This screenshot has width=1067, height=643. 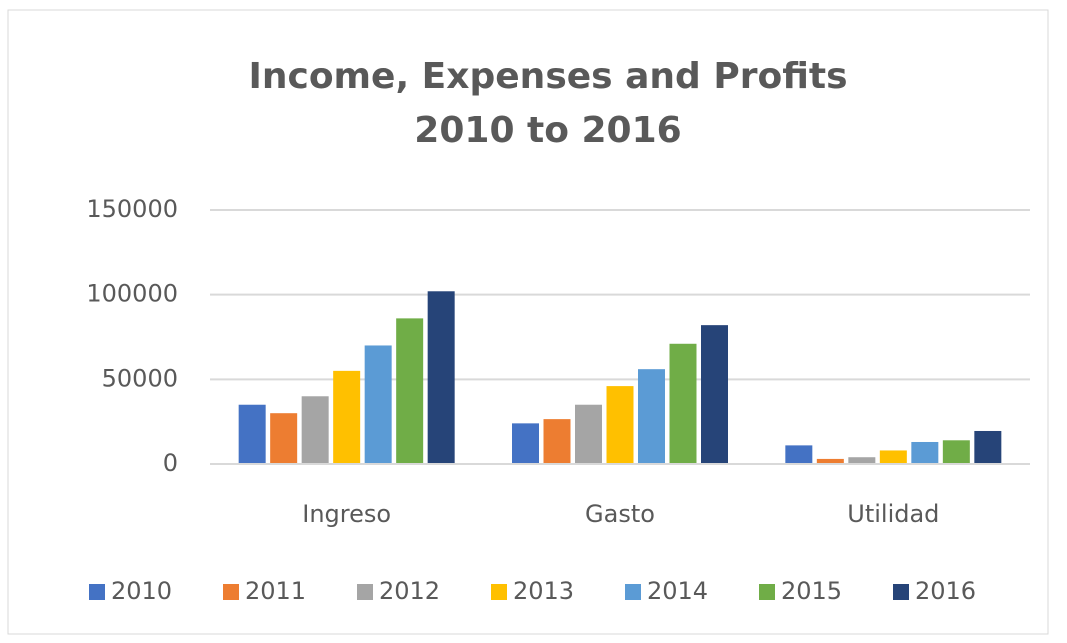 What do you see at coordinates (547, 130) in the screenshot?
I see `chart-title: 2010 to 2016` at bounding box center [547, 130].